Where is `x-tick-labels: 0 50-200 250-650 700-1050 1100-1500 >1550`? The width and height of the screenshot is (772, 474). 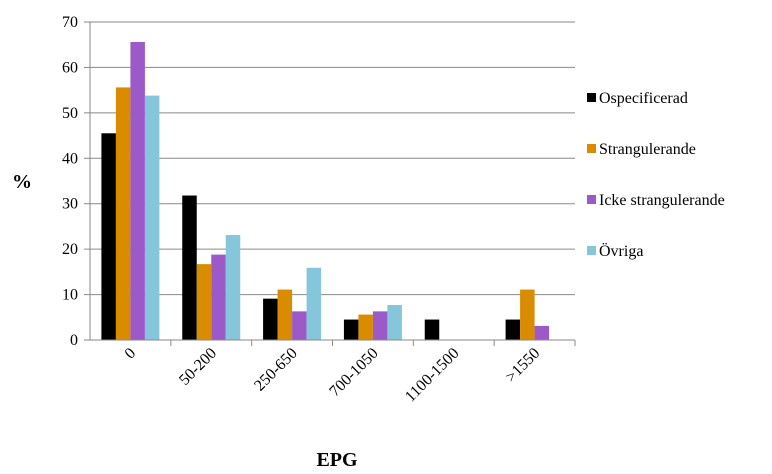
x-tick-labels: 0 50-200 250-650 700-1050 1100-1500 >1550 is located at coordinates (333, 375).